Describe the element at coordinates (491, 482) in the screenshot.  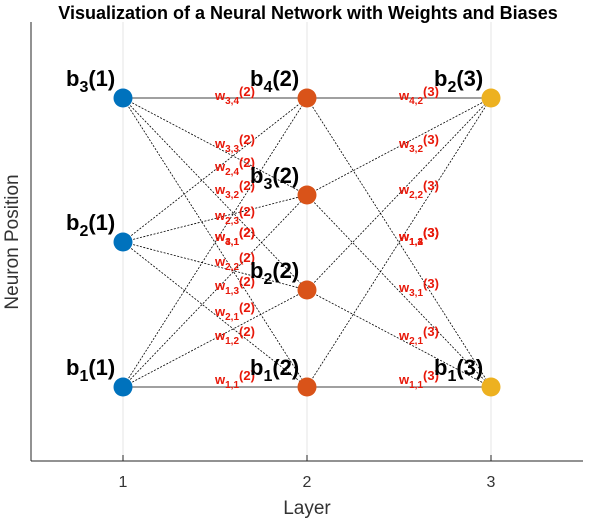
I see `x-tick-label-3: 3` at that location.